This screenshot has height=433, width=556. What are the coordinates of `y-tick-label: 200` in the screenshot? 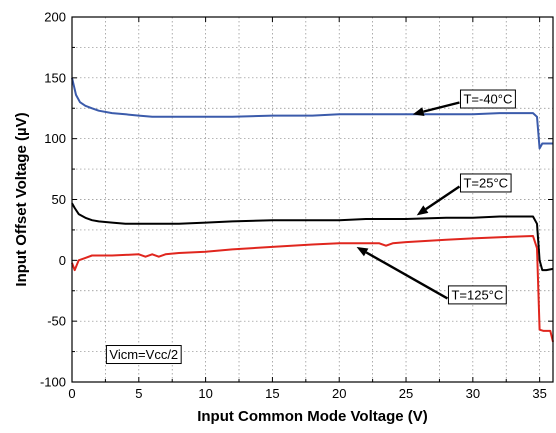 It's located at (55, 17).